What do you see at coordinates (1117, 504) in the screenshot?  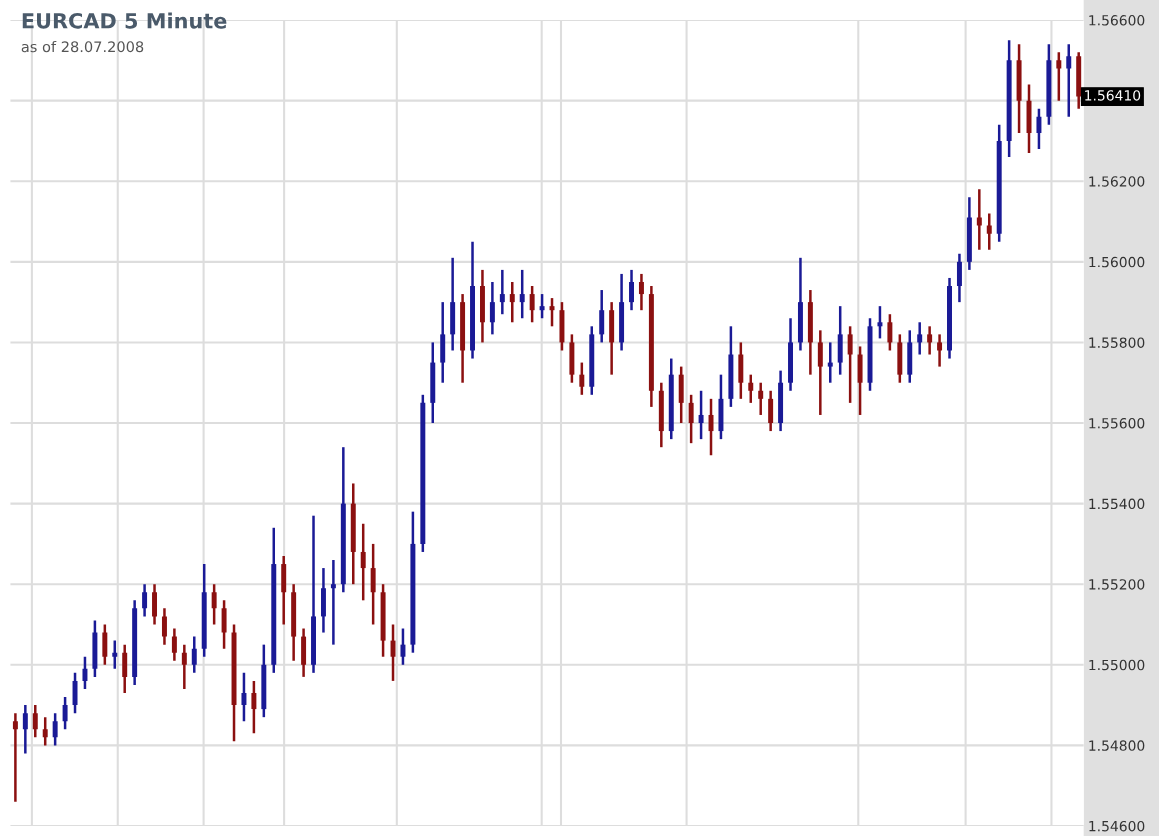 I see `y-tick-label: 1.55400` at bounding box center [1117, 504].